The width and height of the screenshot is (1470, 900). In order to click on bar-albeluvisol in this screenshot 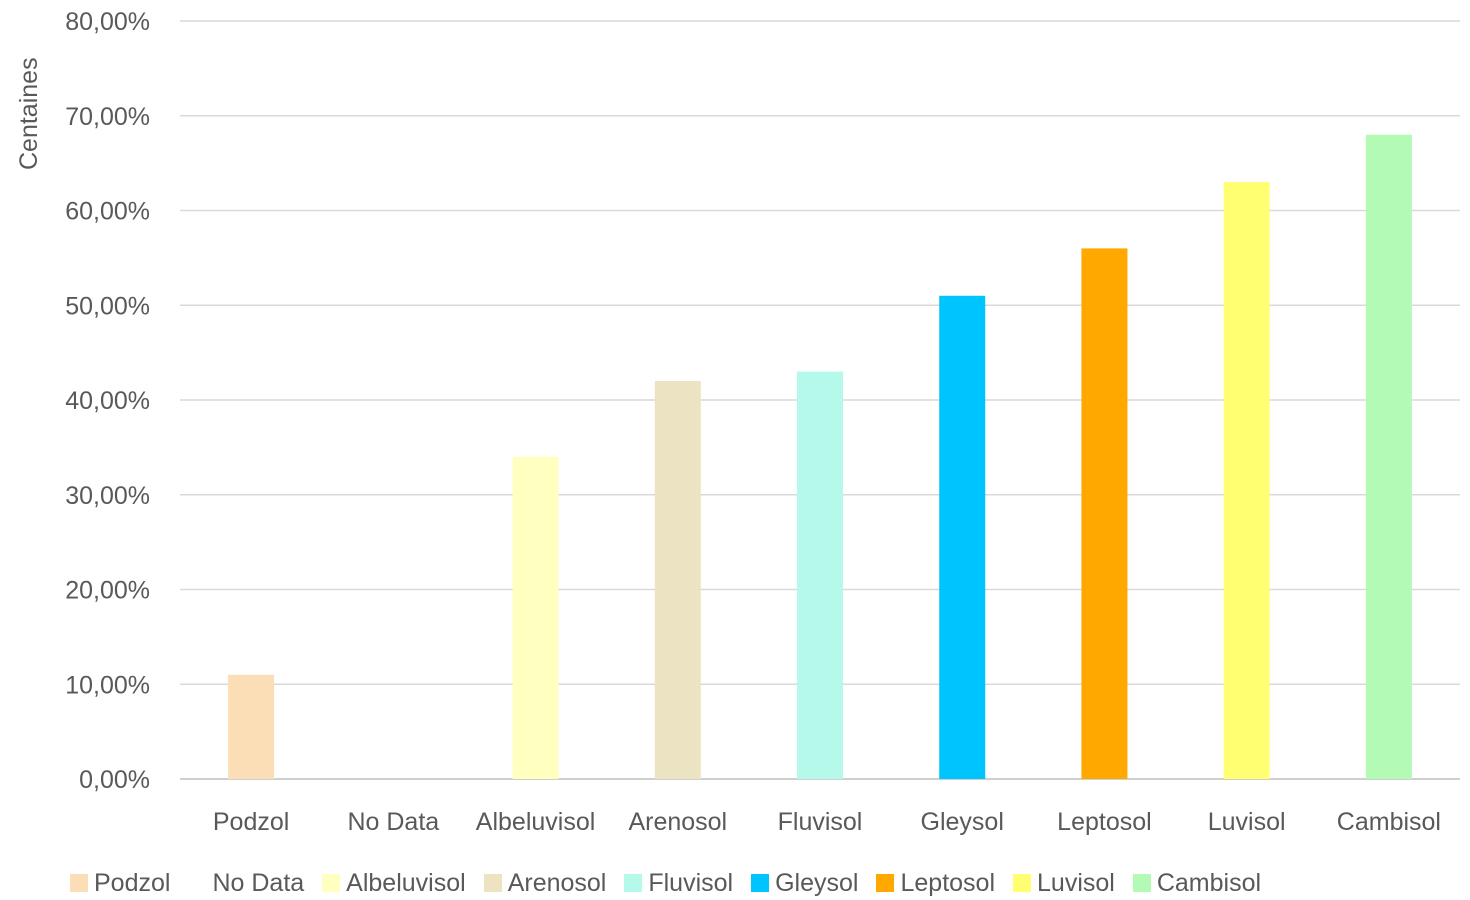, I will do `click(535, 617)`.